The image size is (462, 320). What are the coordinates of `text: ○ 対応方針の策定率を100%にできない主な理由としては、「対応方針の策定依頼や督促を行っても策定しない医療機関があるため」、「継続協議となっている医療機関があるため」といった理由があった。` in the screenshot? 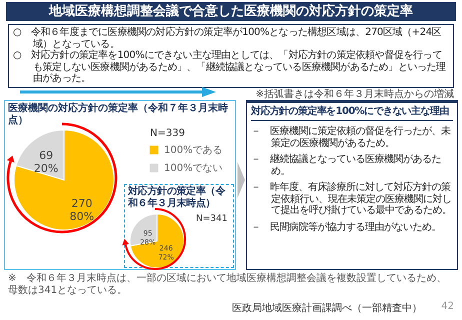 It's located at (231, 69).